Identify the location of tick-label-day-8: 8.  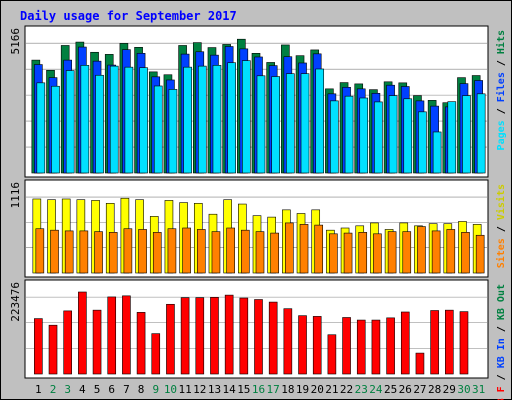
(141, 389).